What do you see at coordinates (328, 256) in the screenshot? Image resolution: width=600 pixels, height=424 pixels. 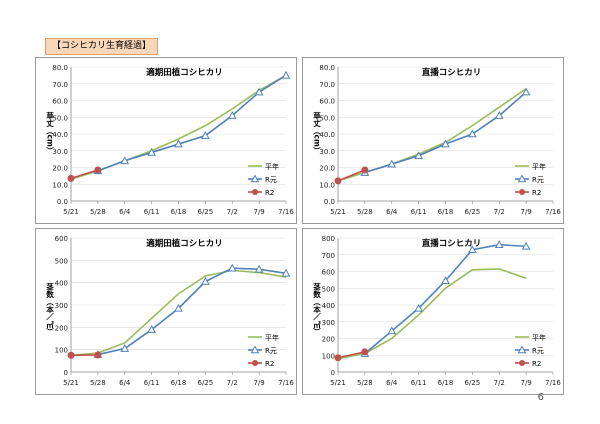 I see `y-tick-label: 700` at bounding box center [328, 256].